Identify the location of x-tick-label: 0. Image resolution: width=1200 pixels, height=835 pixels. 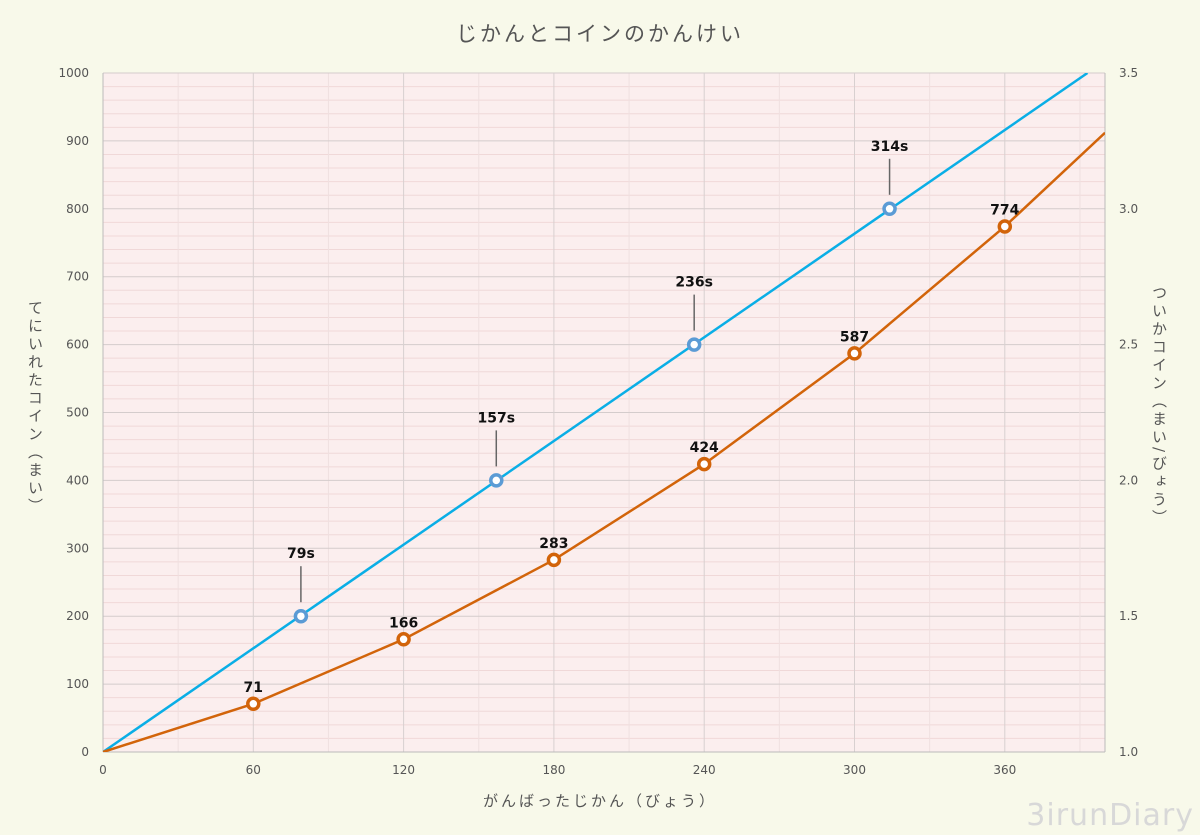
(103, 770).